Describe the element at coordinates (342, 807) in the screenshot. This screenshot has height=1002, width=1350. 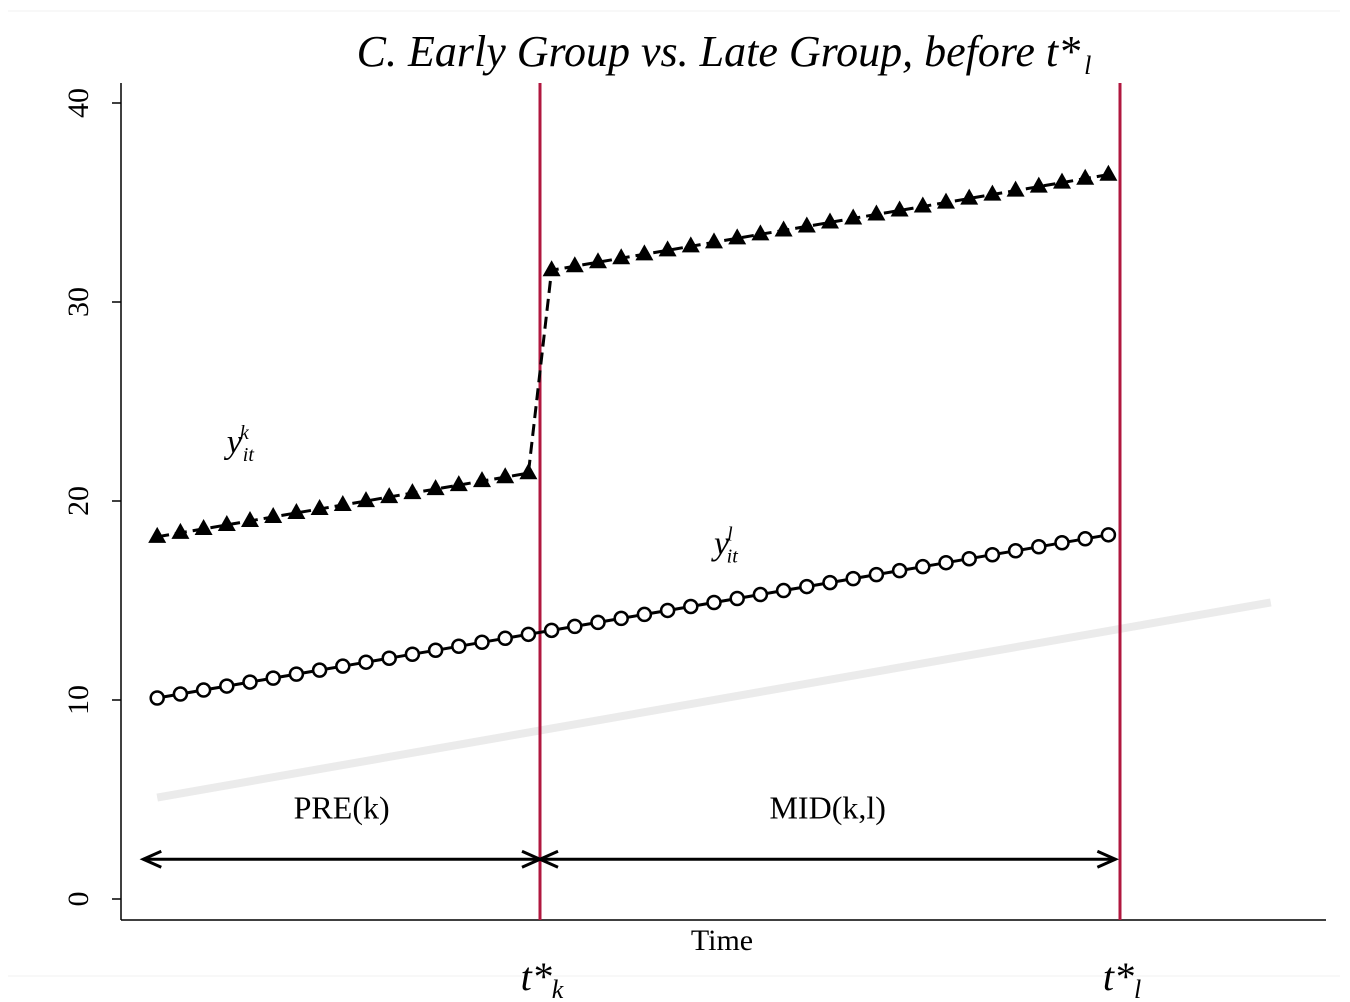
I see `region-label: PRE(k)` at that location.